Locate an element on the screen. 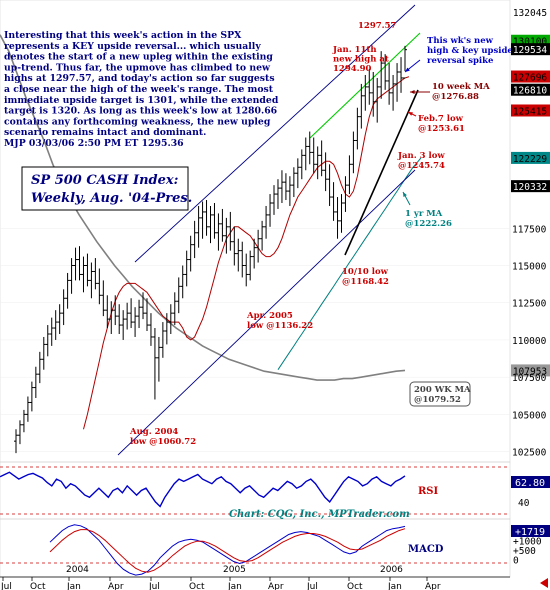 The width and height of the screenshot is (550, 590). wk200-annotation: 200 WK MA is located at coordinates (442, 390).